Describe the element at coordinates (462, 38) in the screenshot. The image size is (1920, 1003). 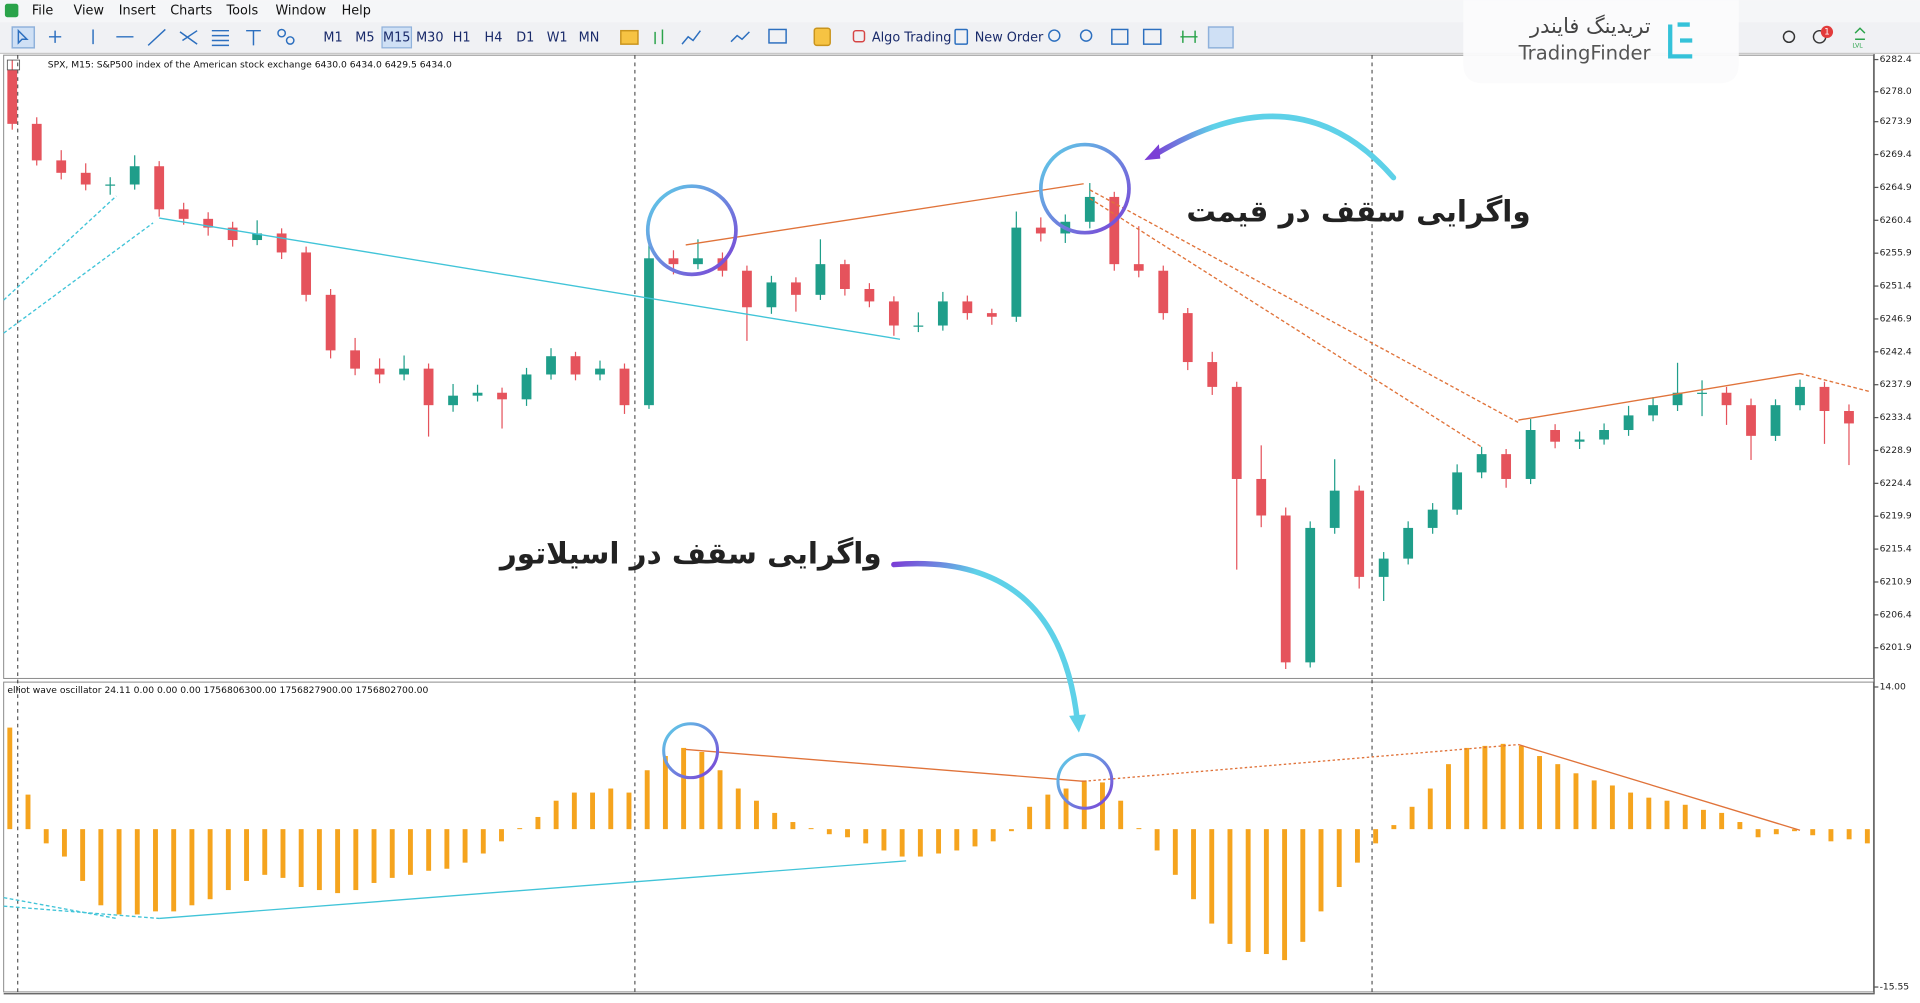
I see `timeframe: H1` at that location.